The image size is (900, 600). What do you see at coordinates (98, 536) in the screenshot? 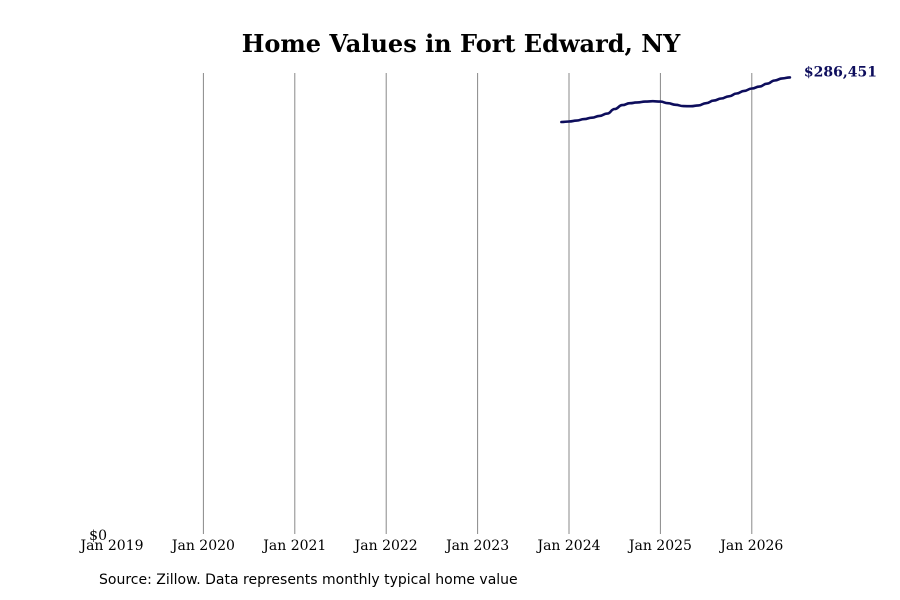
I see `y-tick-label: $0` at bounding box center [98, 536].